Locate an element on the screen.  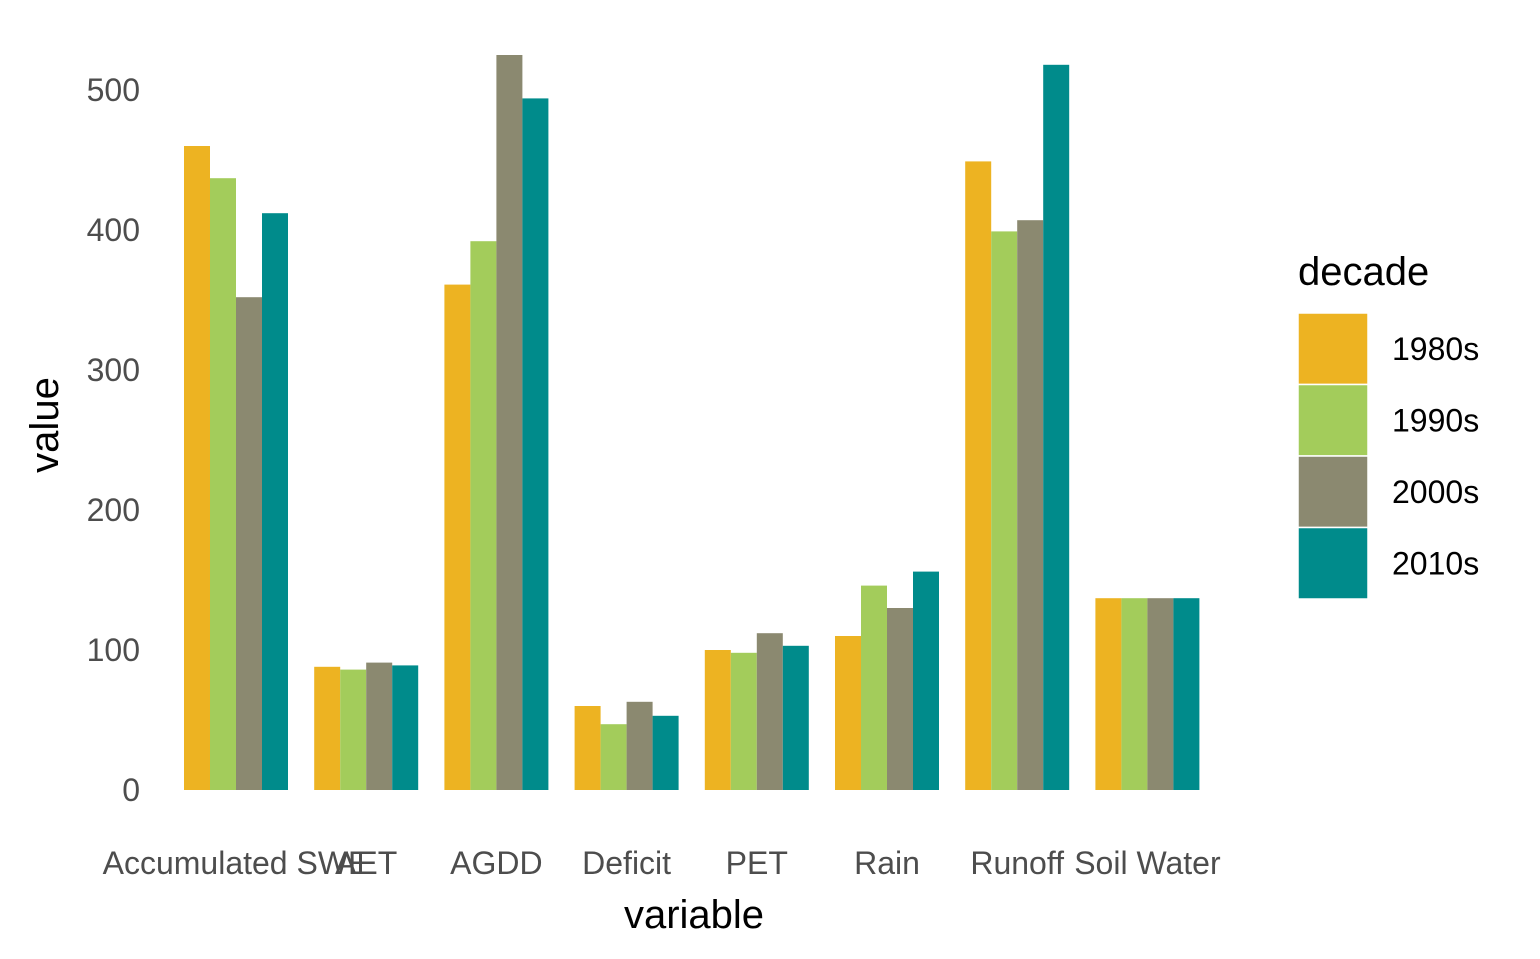
legend: decade 1980s 1990s 2000s 2010s is located at coordinates (1388, 425).